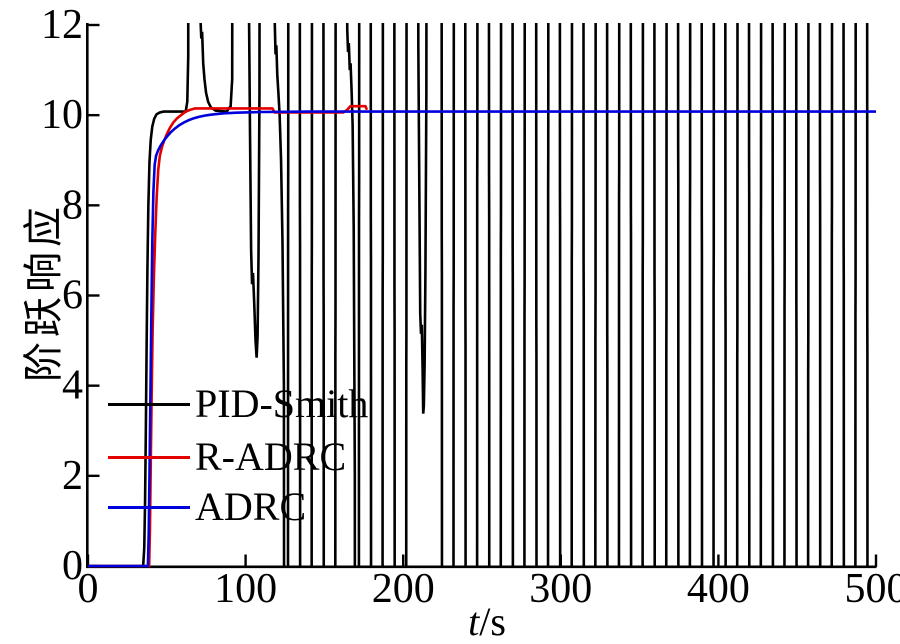  Describe the element at coordinates (245, 589) in the screenshot. I see `x-tick-label: 100` at that location.